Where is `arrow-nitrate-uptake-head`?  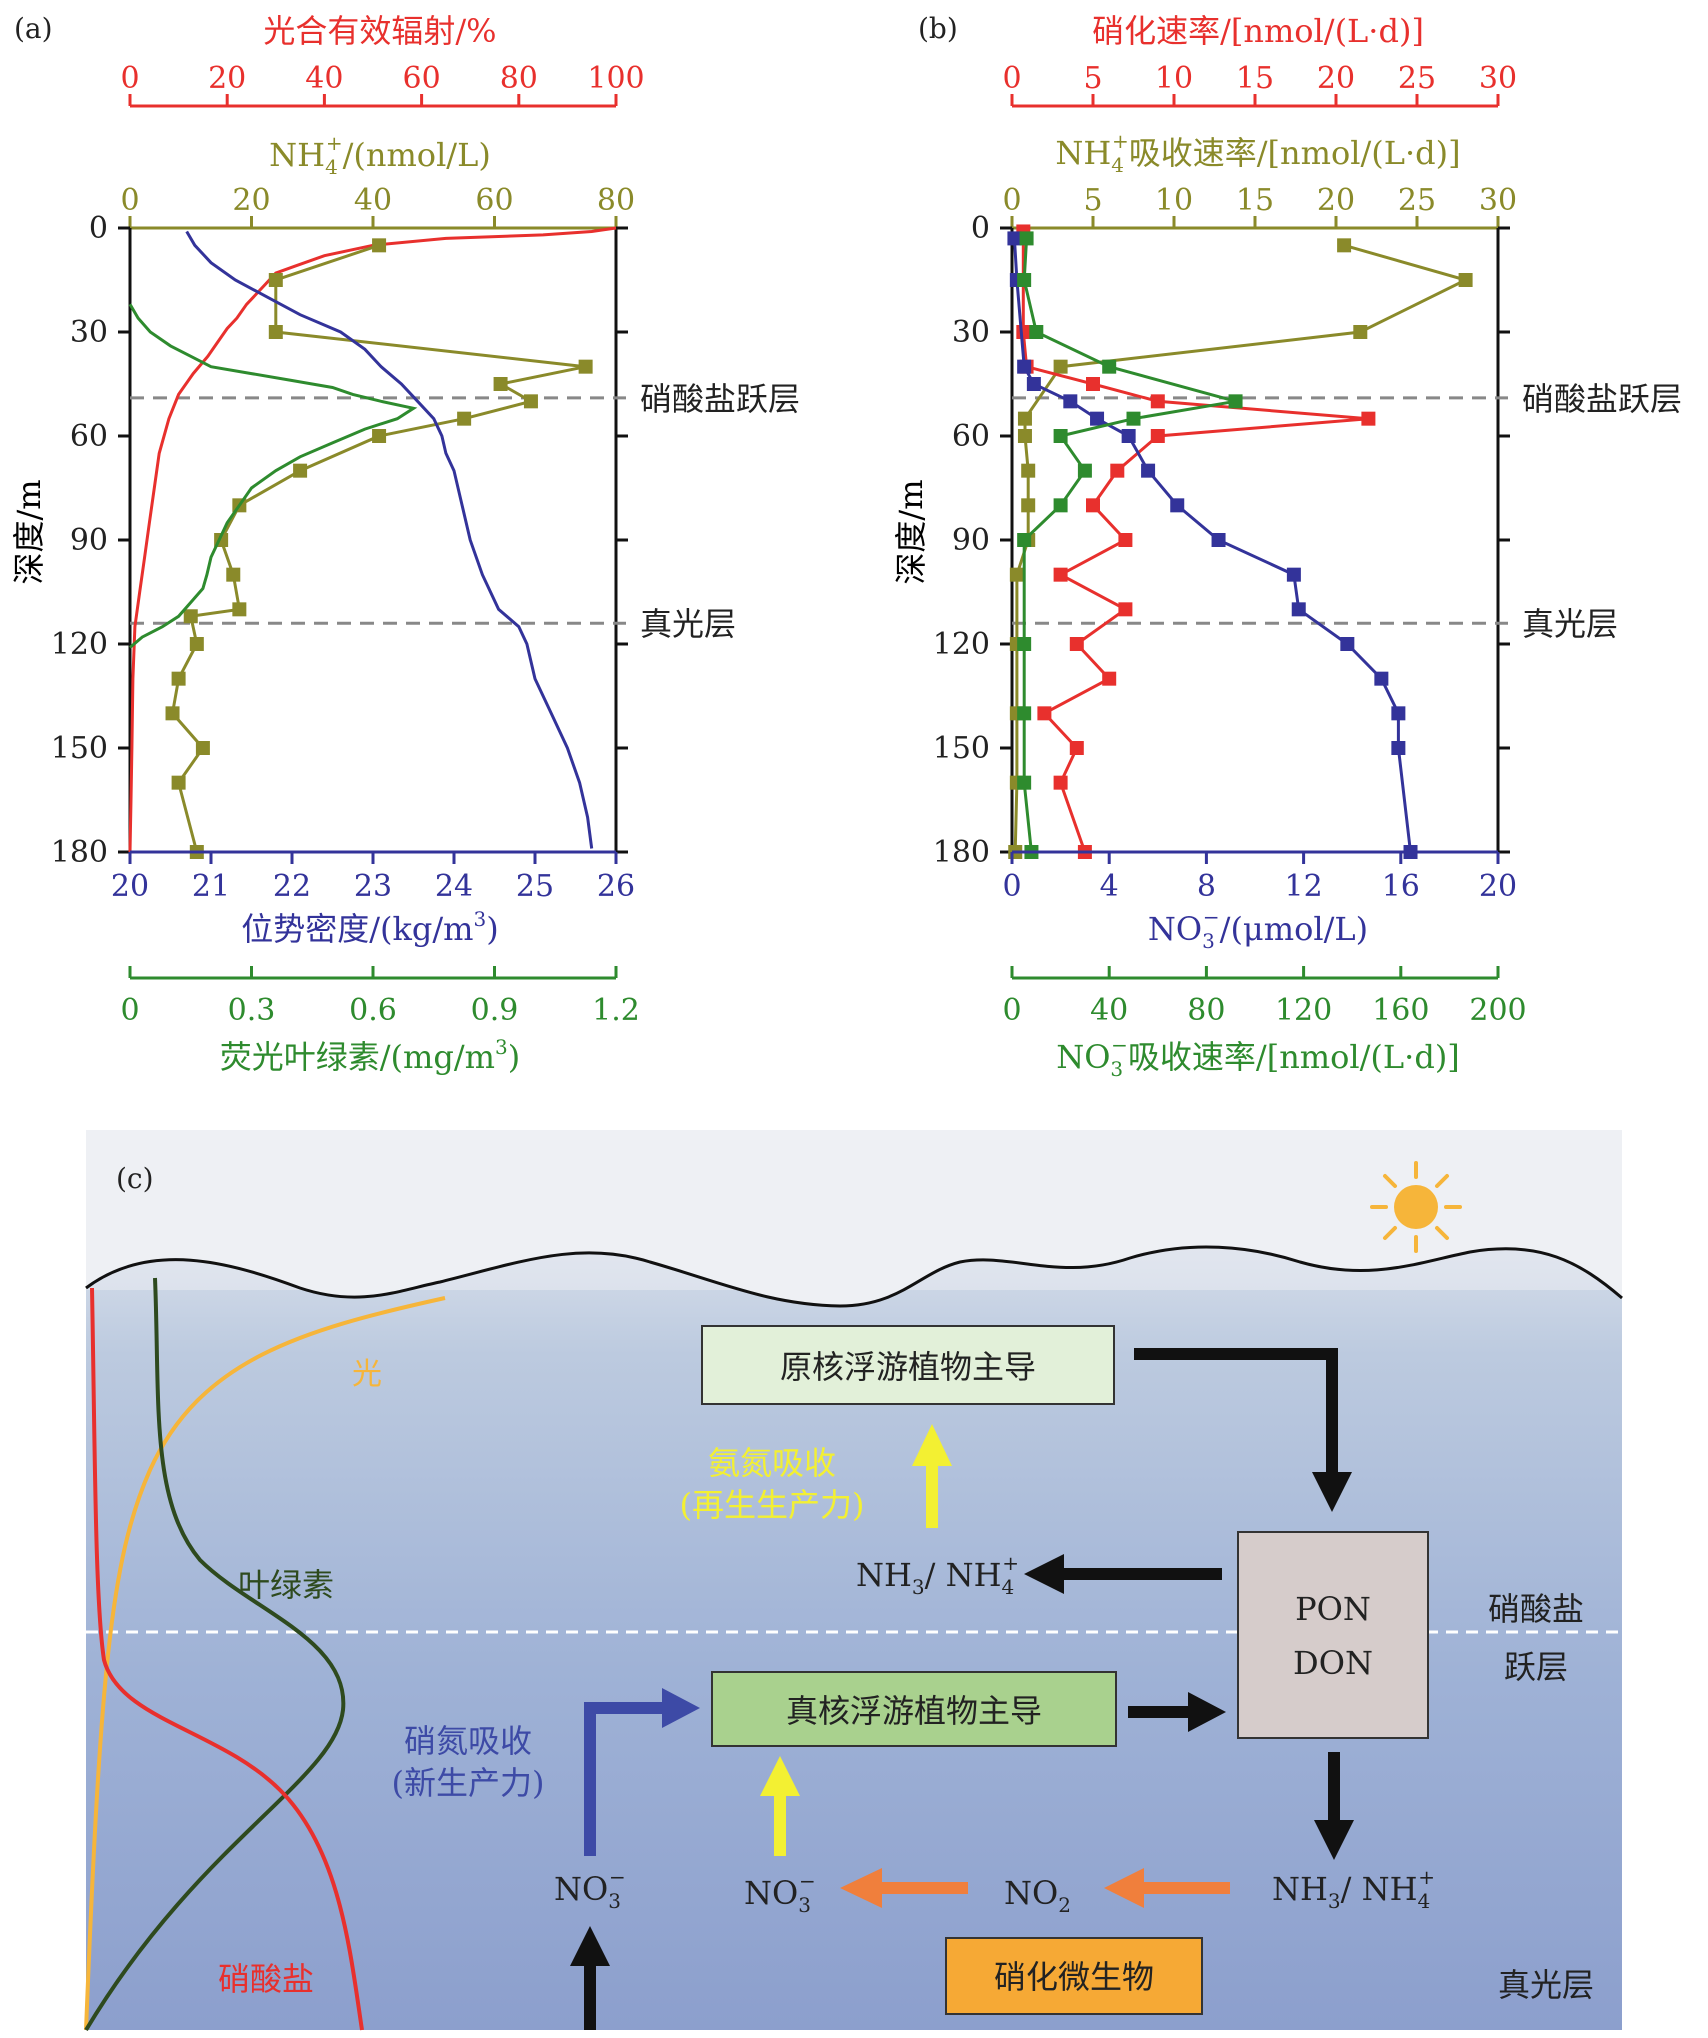
arrow-nitrate-uptake-head is located at coordinates (780, 1776).